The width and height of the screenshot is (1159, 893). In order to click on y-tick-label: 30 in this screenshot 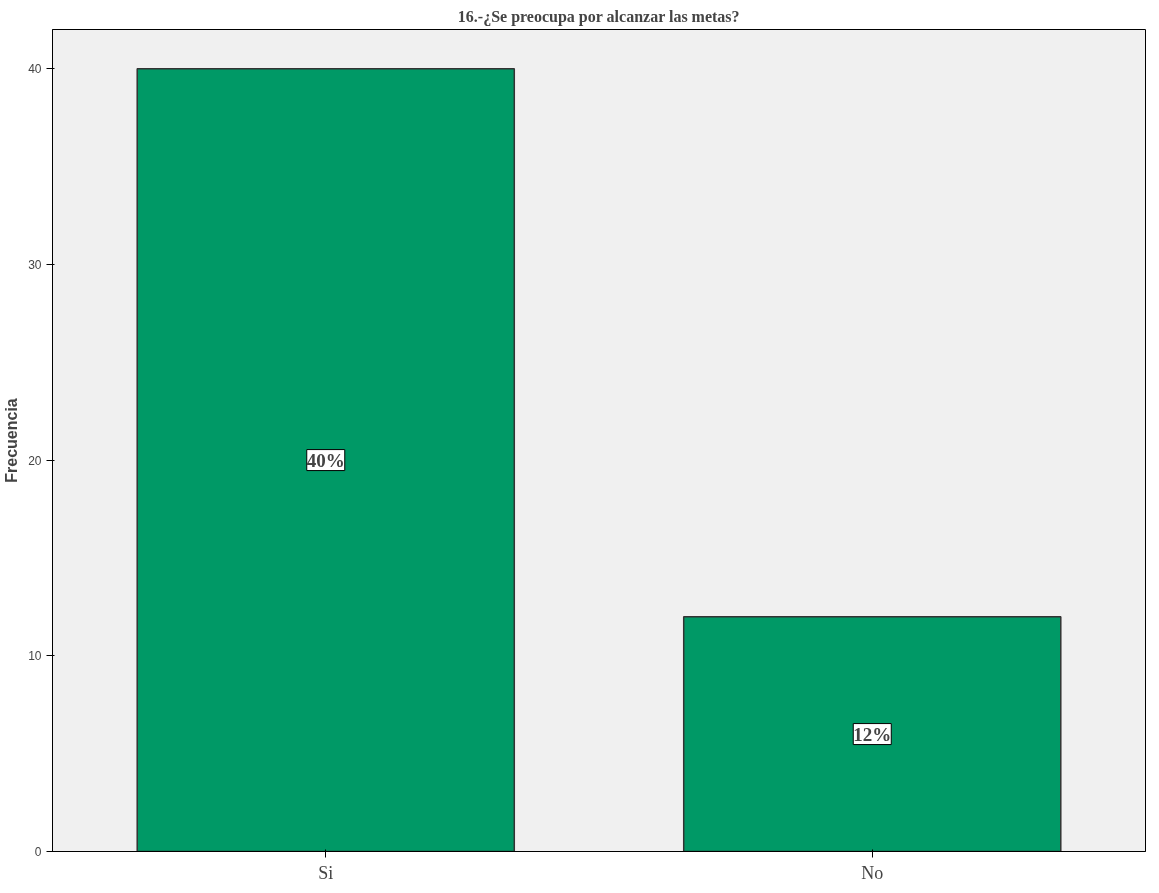, I will do `click(35, 264)`.